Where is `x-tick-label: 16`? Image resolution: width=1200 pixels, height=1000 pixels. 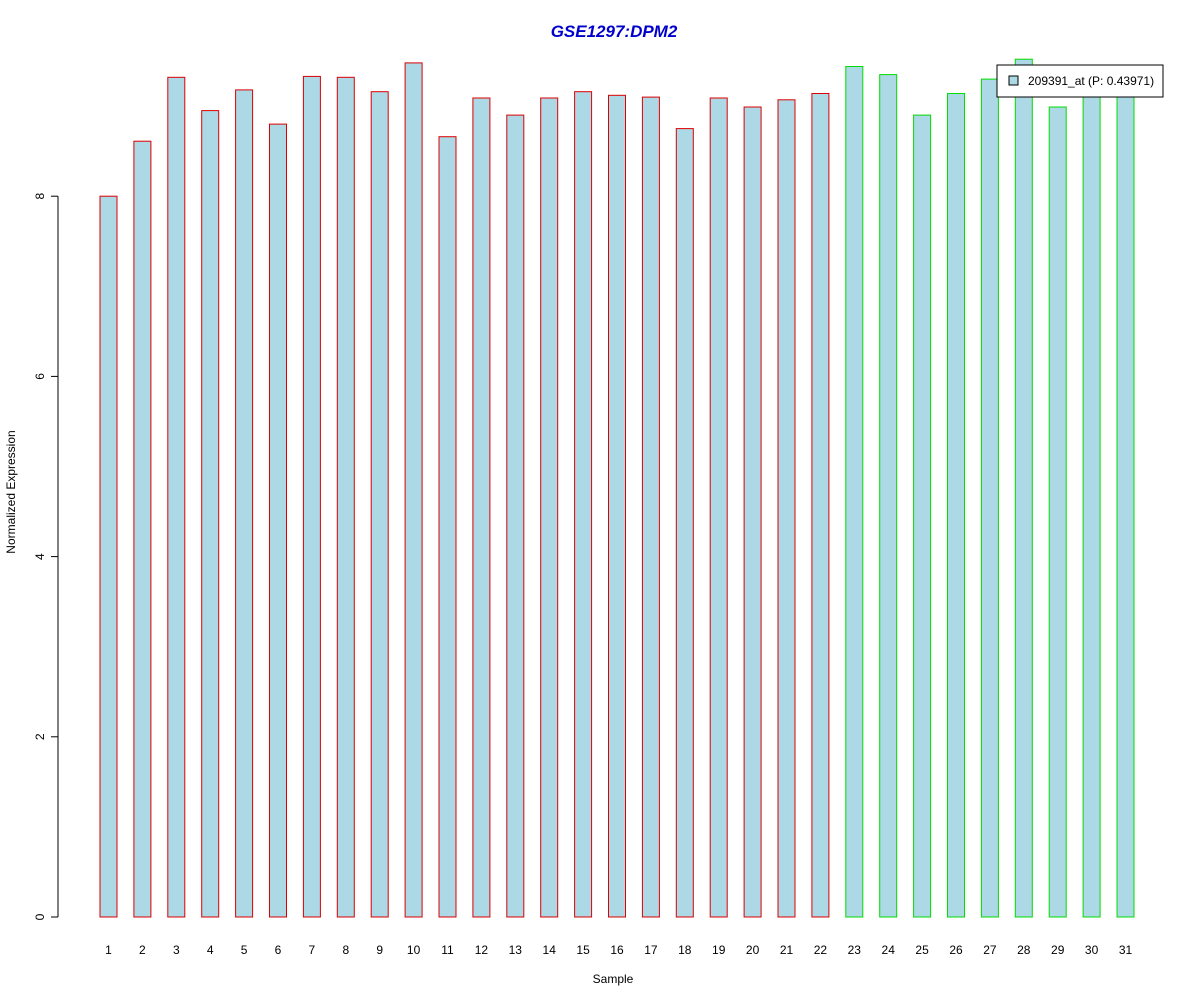 x-tick-label: 16 is located at coordinates (617, 950).